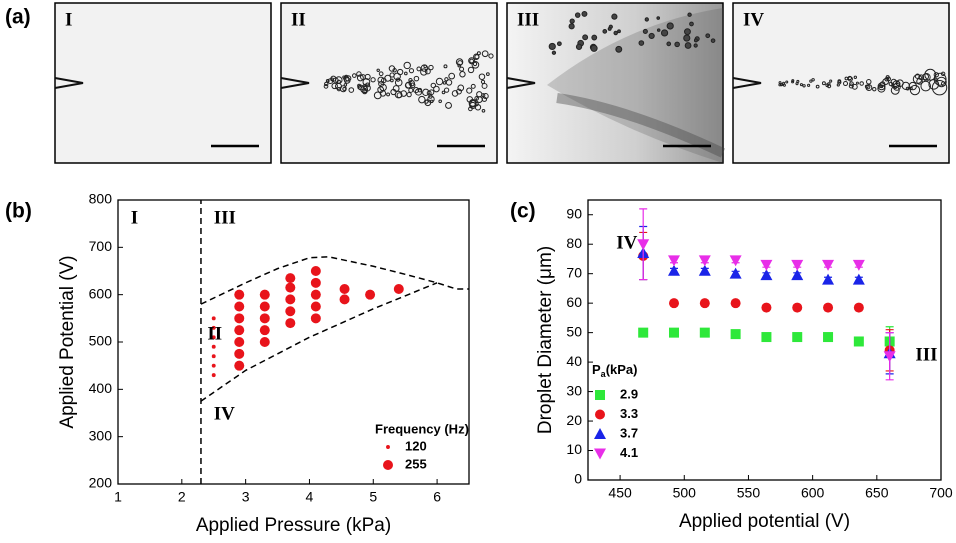  I want to click on x-tick-label: 500, so click(685, 493).